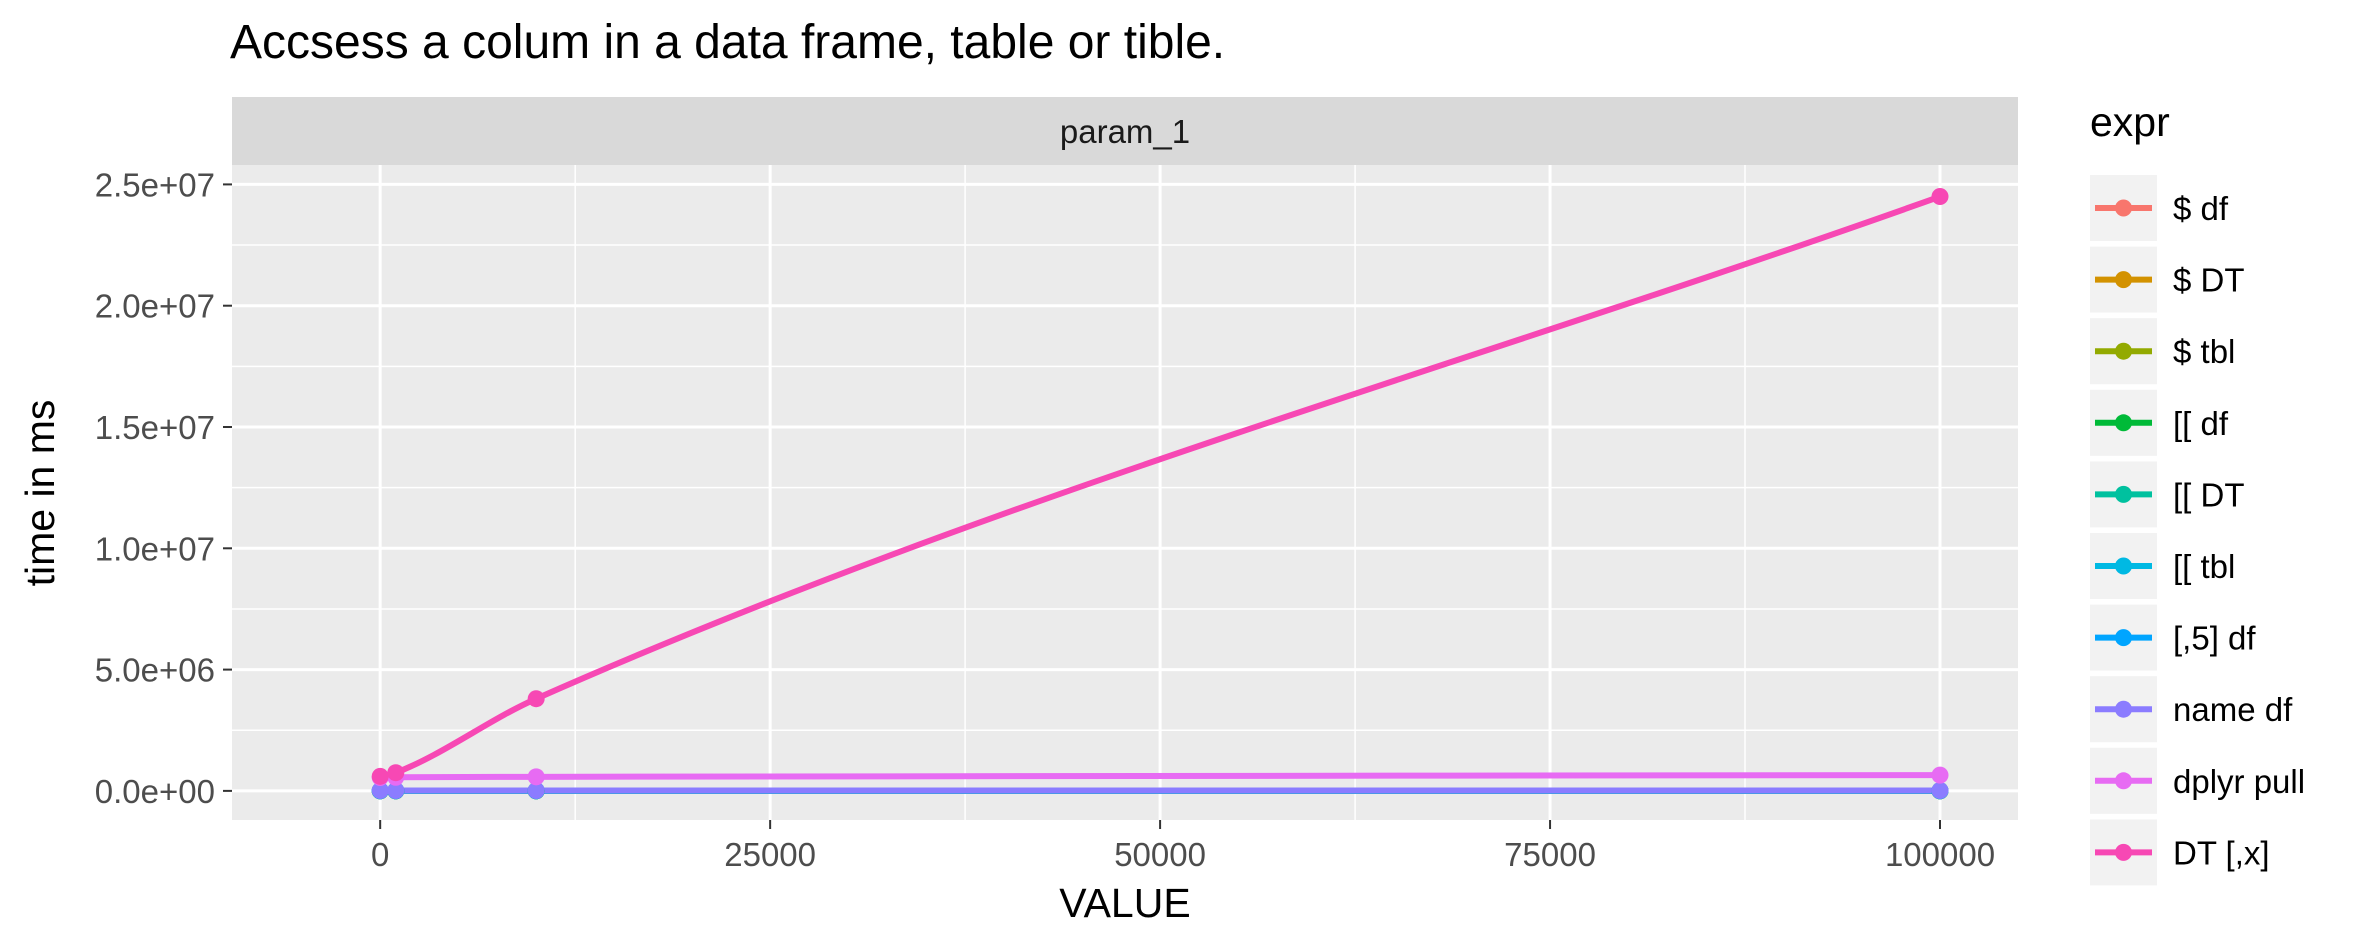 The height and width of the screenshot is (944, 2362). Describe the element at coordinates (2201, 208) in the screenshot. I see `legend-label: $ df` at that location.